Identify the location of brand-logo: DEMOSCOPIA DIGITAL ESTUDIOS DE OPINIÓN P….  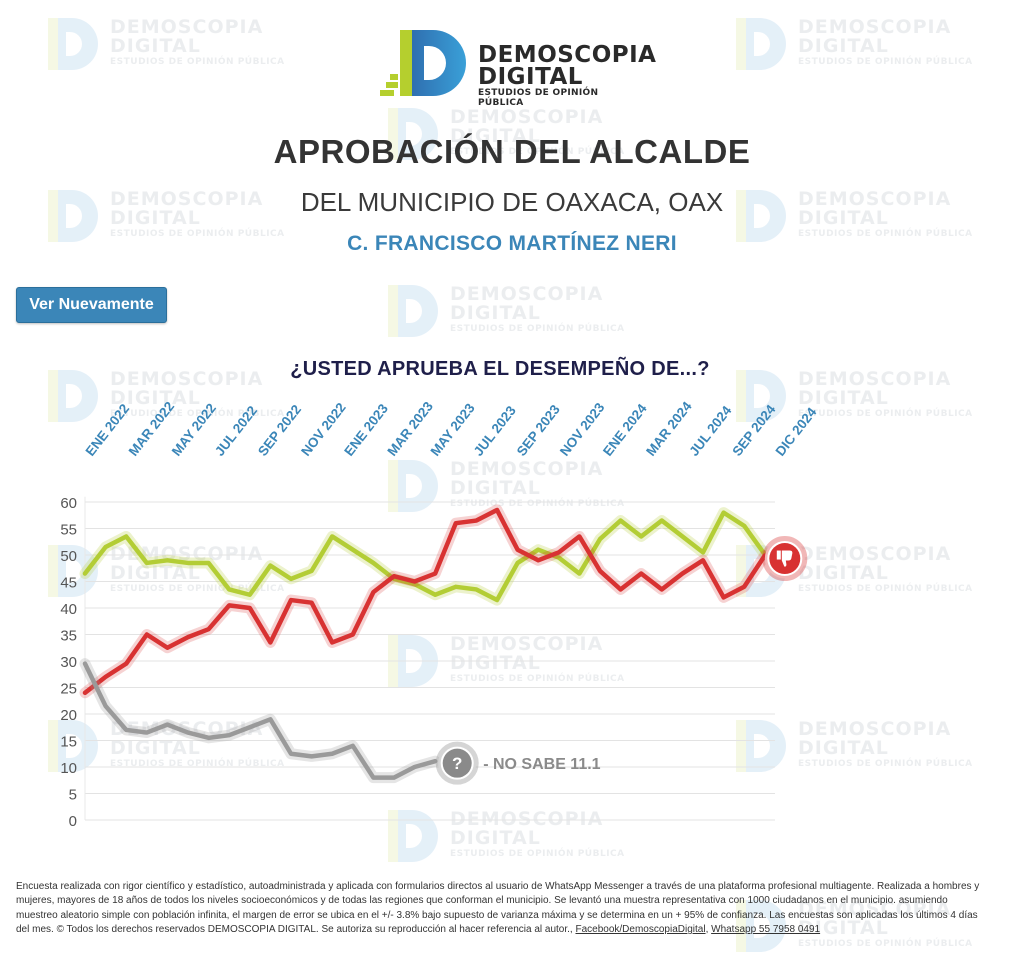
(518, 68).